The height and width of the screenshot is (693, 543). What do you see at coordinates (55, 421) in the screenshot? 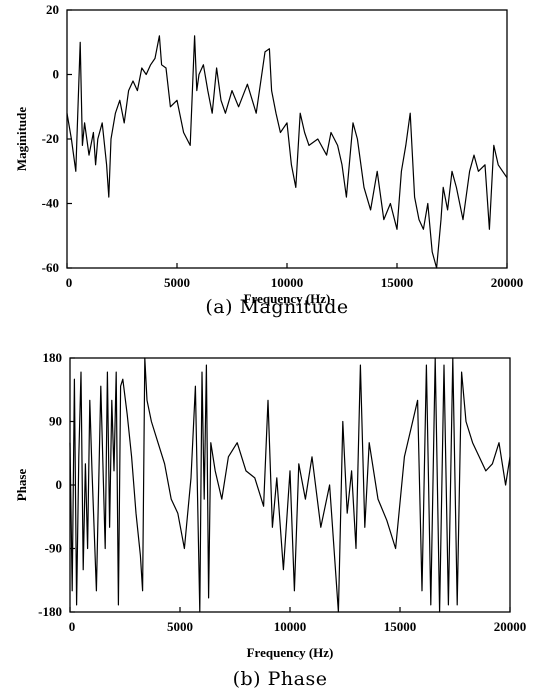
I see `y-tick-label: 90` at bounding box center [55, 421].